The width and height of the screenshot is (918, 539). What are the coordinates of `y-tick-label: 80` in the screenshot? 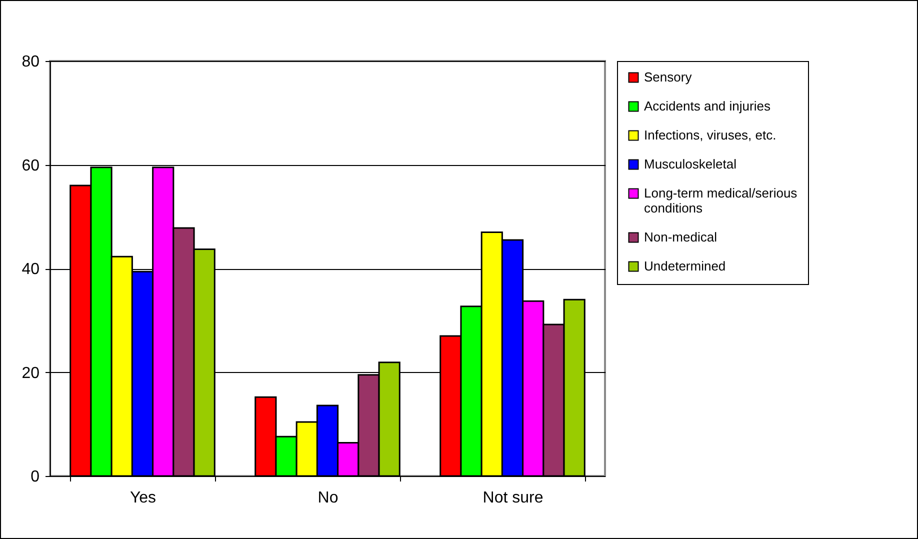 It's located at (31, 62).